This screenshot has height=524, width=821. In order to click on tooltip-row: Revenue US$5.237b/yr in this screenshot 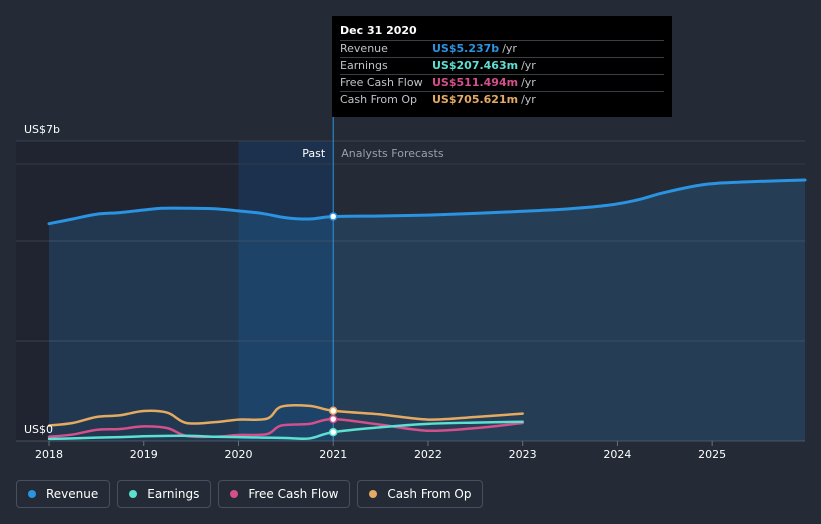, I will do `click(502, 48)`.